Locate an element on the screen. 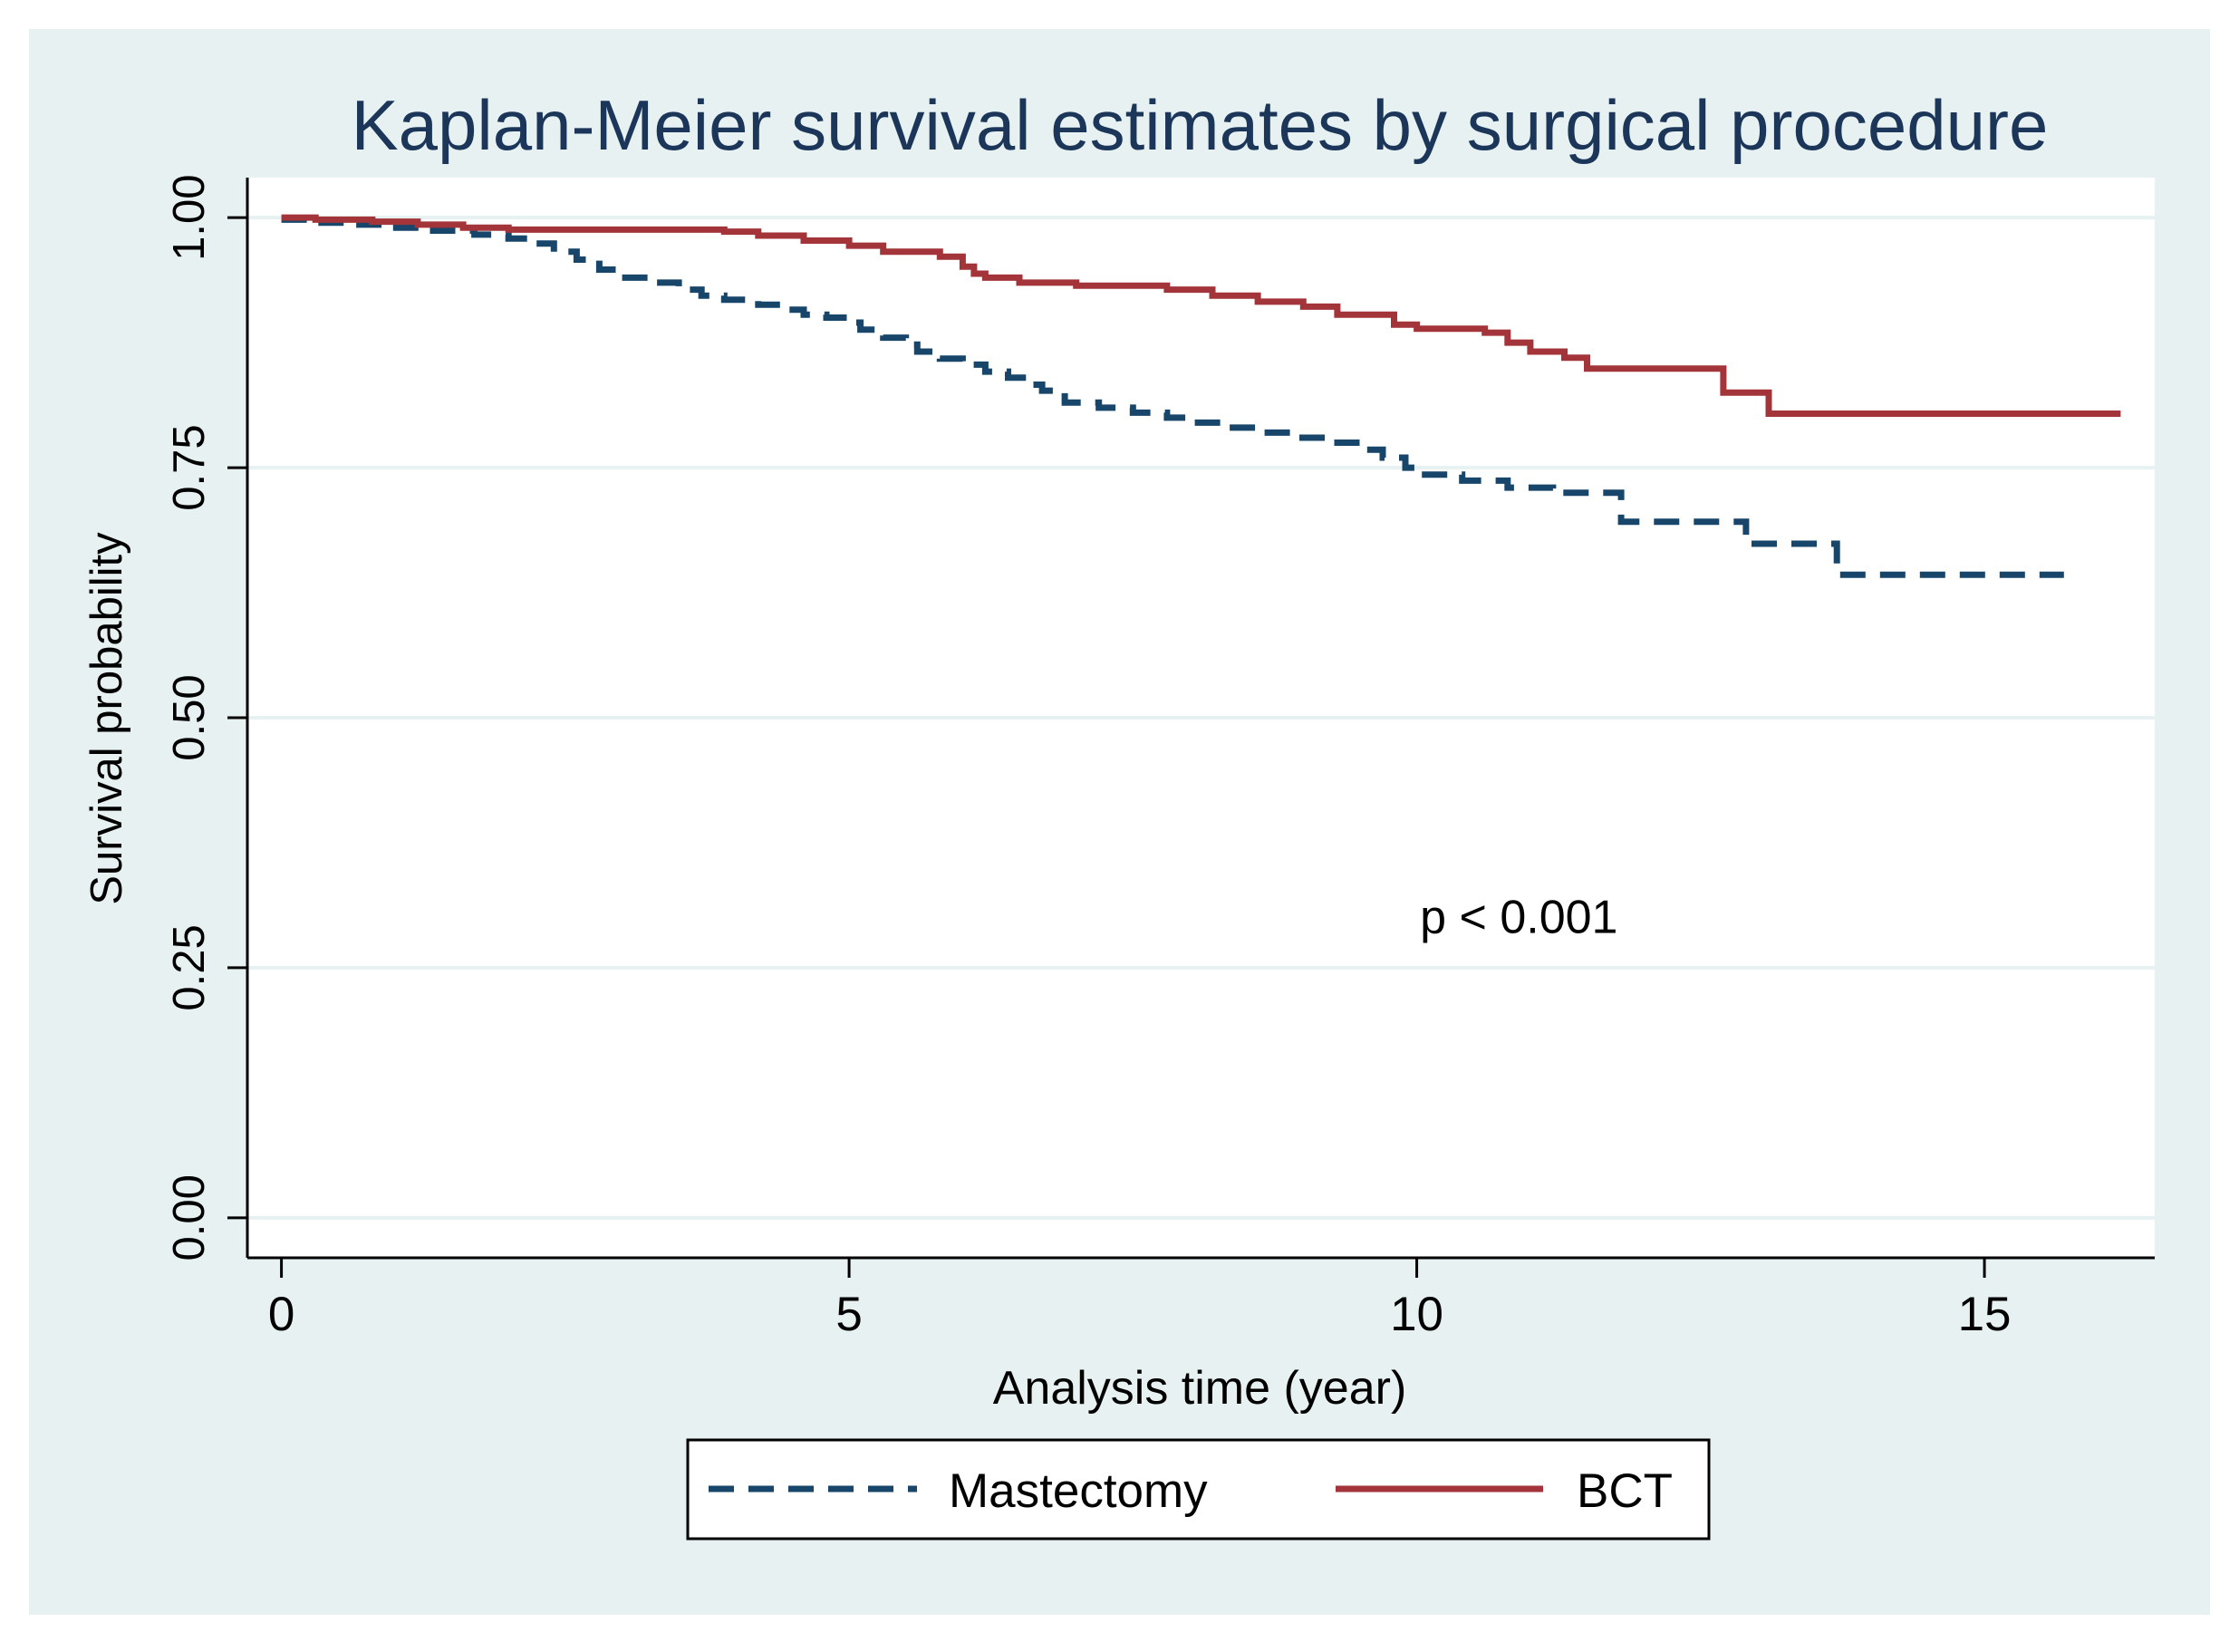 This screenshot has height=1652, width=2239. legend-label-bct: BCT is located at coordinates (1625, 1491).